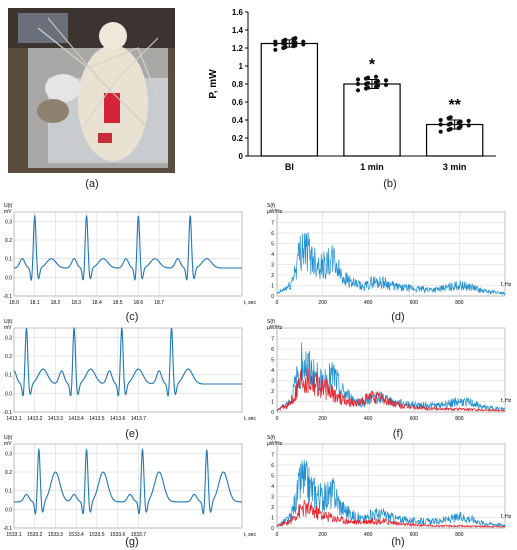  What do you see at coordinates (35, 303) in the screenshot?
I see `x-tick-label: 18.1` at bounding box center [35, 303].